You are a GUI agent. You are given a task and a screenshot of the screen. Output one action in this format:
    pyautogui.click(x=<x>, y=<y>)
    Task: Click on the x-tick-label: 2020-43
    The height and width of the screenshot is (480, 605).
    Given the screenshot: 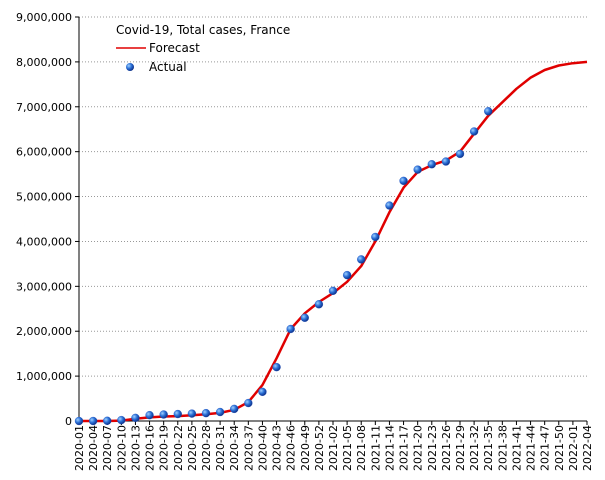 What is the action you would take?
    pyautogui.click(x=277, y=448)
    